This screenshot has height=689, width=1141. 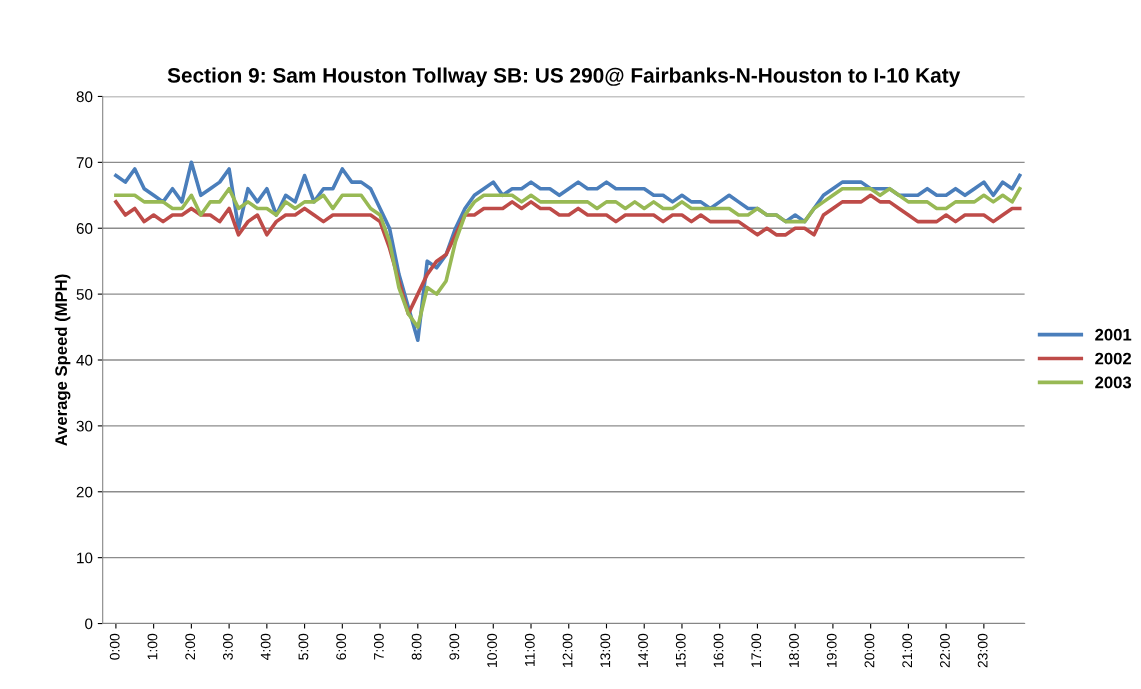 What do you see at coordinates (564, 77) in the screenshot?
I see `chart-title: Section 9: Sam Houston Tollway SB: US 290@ Fairbanks-N-Houston to I-10 Katy` at bounding box center [564, 77].